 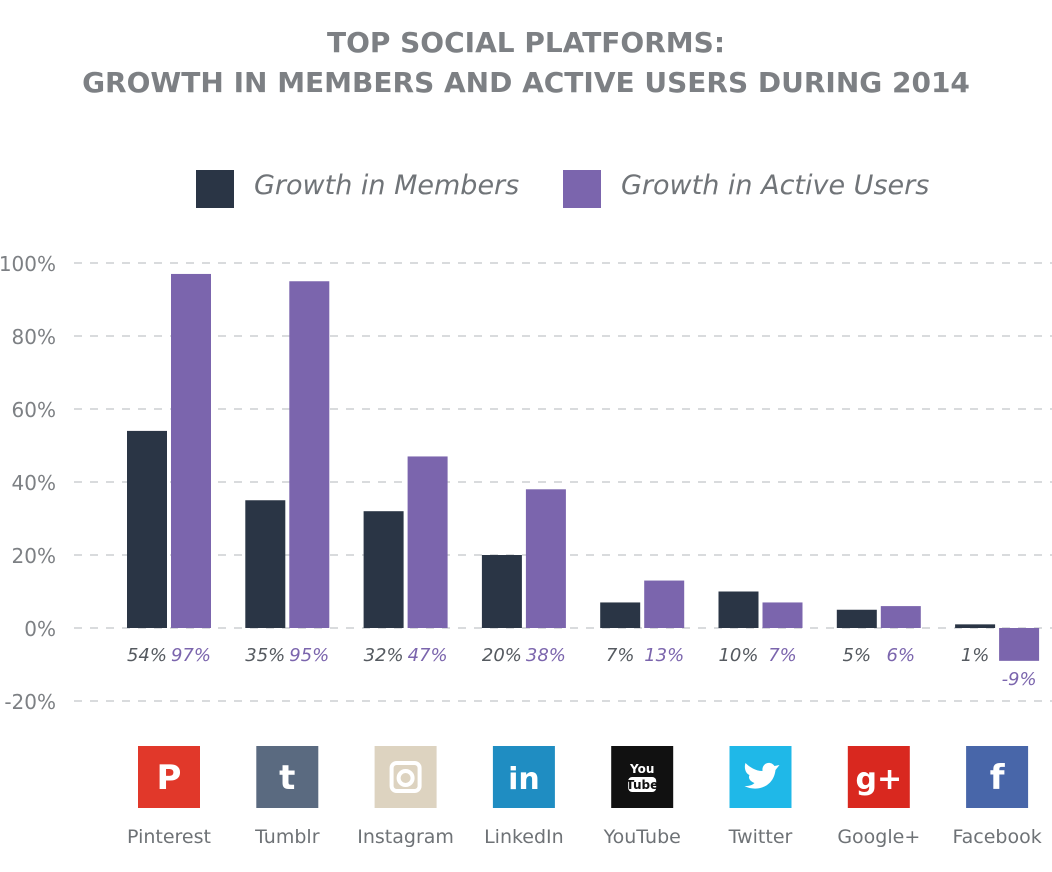 I want to click on pinterest-icon: P, so click(x=169, y=777).